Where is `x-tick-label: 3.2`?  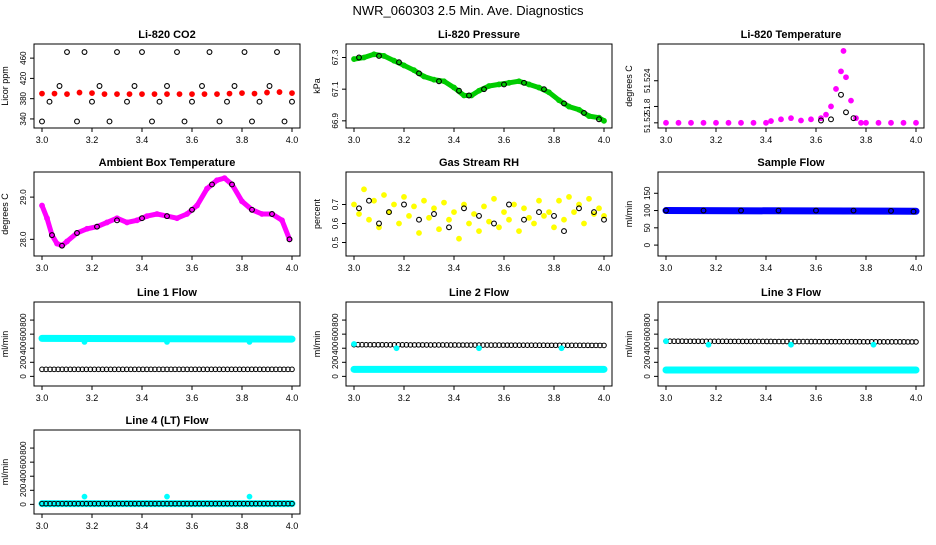 x-tick-label: 3.2 is located at coordinates (716, 398).